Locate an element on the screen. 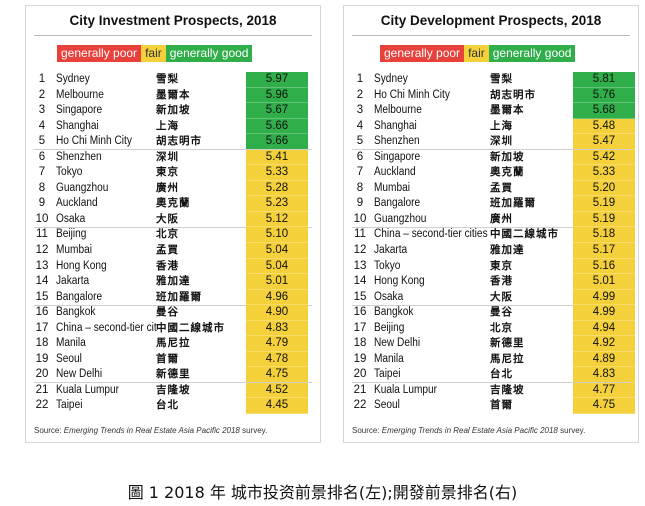  score-cell: 4.83 is located at coordinates (604, 375).